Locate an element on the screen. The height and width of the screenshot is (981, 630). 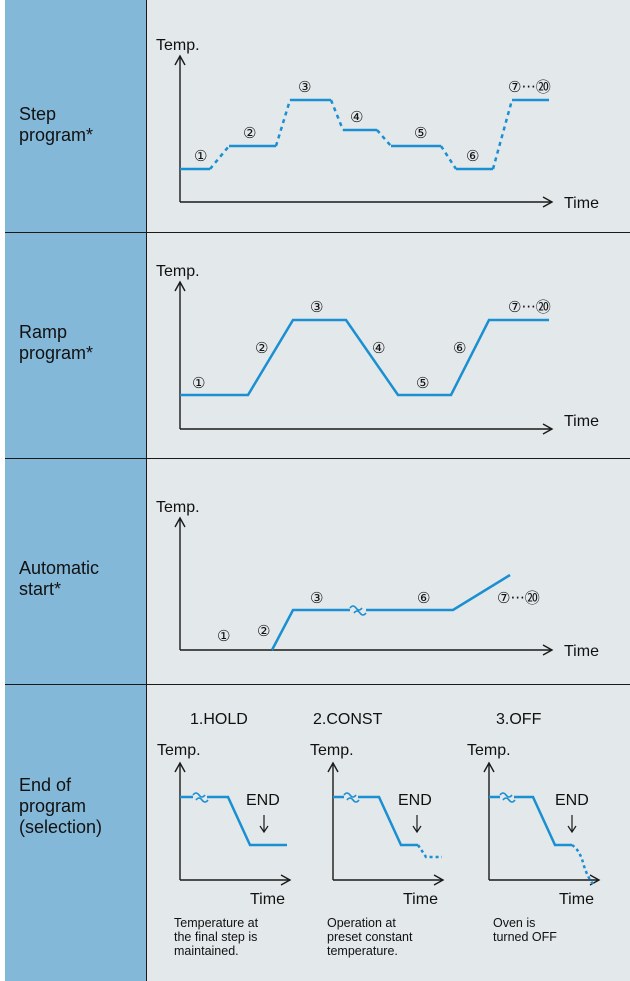
step-program-chart: Temp. Time ① ② ③ ④ ⑤ ⑥ ⑦···⑳ is located at coordinates (377, 124).